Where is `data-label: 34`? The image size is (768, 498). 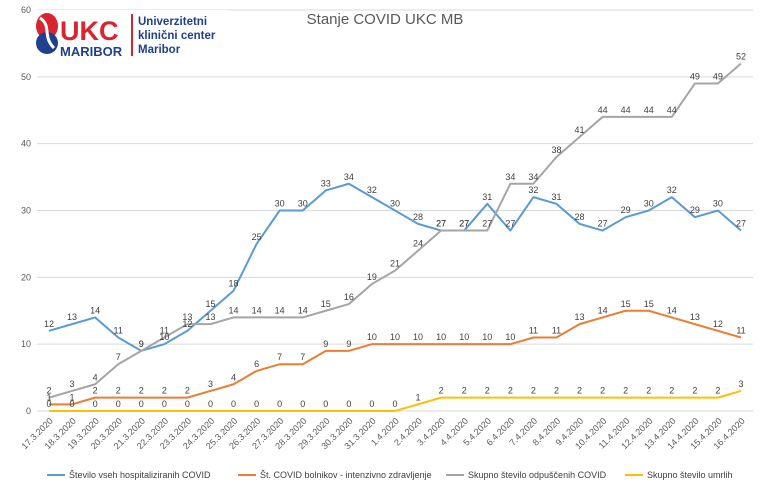
data-label: 34 is located at coordinates (533, 177).